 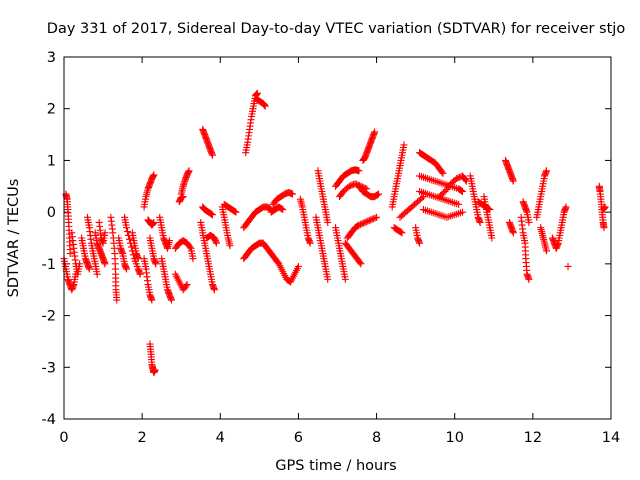 What do you see at coordinates (51, 110) in the screenshot?
I see `y-tick-label: 2` at bounding box center [51, 110].